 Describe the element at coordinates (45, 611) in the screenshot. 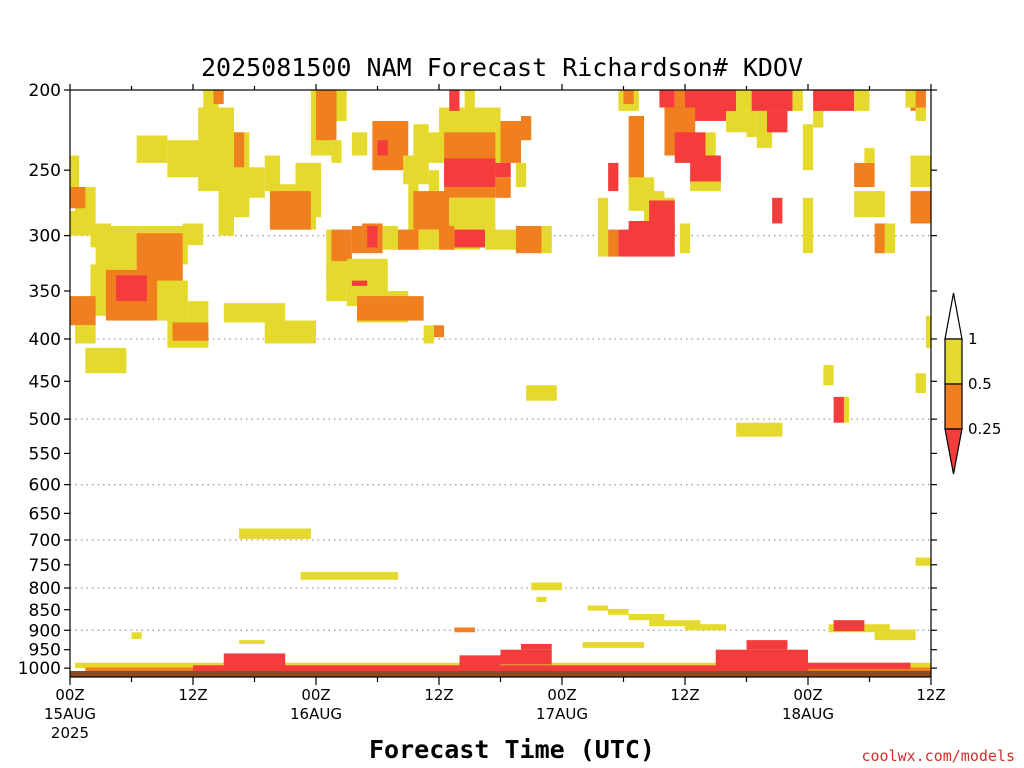

I see `y-tick-label: 850` at that location.